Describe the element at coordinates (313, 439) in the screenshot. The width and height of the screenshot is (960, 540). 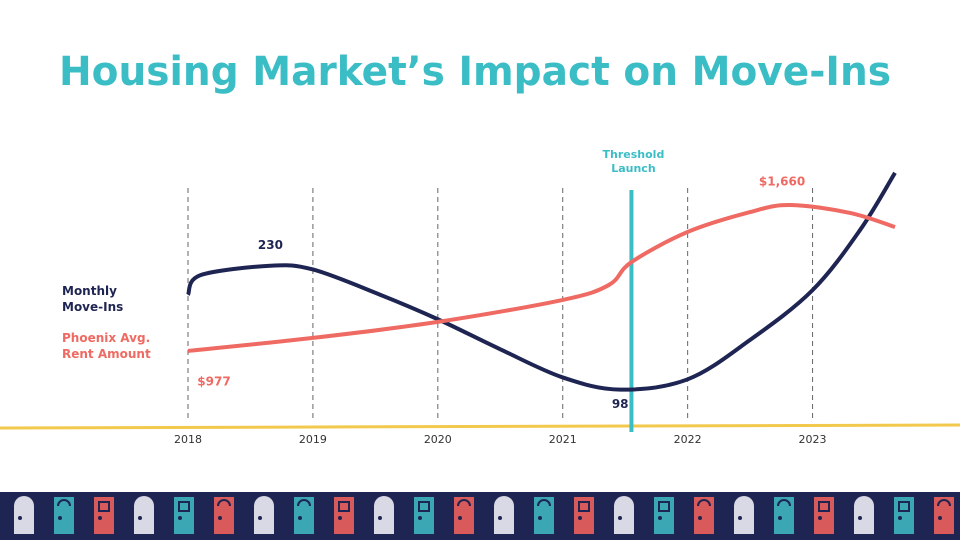
I see `x-tick-label: 2019` at that location.